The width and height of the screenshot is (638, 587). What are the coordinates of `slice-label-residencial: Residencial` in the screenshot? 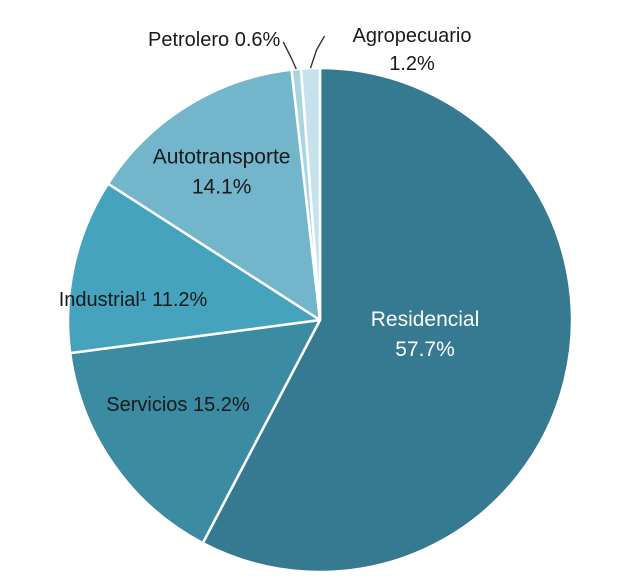 It's located at (425, 319).